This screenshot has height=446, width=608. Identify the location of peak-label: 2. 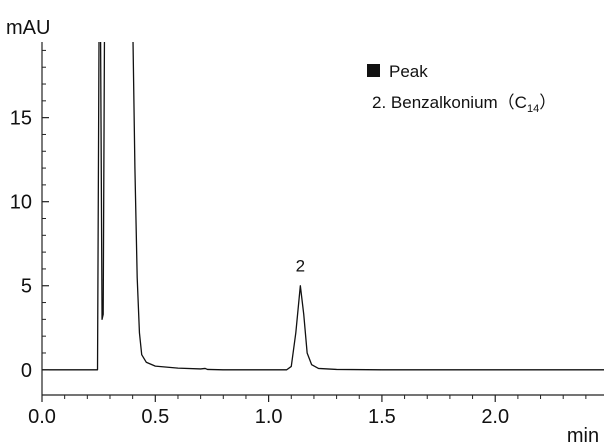
(300, 266).